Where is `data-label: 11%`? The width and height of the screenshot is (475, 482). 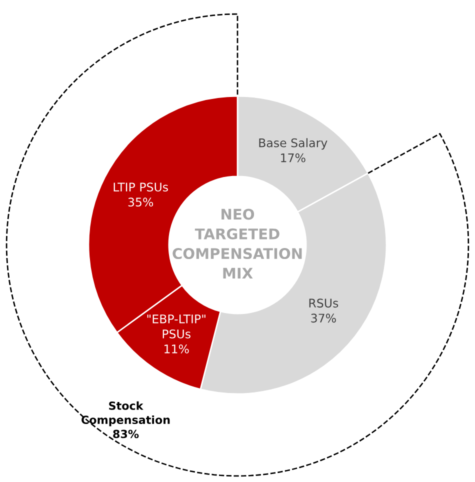
data-label: 11% is located at coordinates (176, 349).